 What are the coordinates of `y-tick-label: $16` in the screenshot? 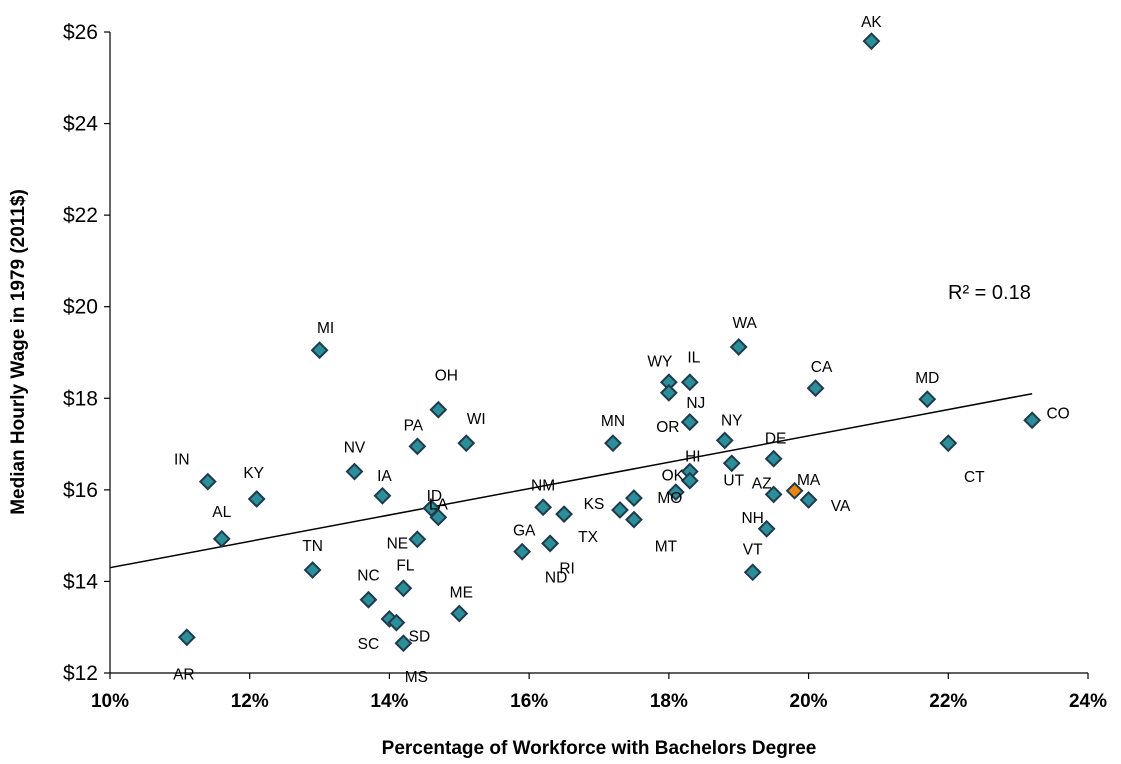 It's located at (80, 490).